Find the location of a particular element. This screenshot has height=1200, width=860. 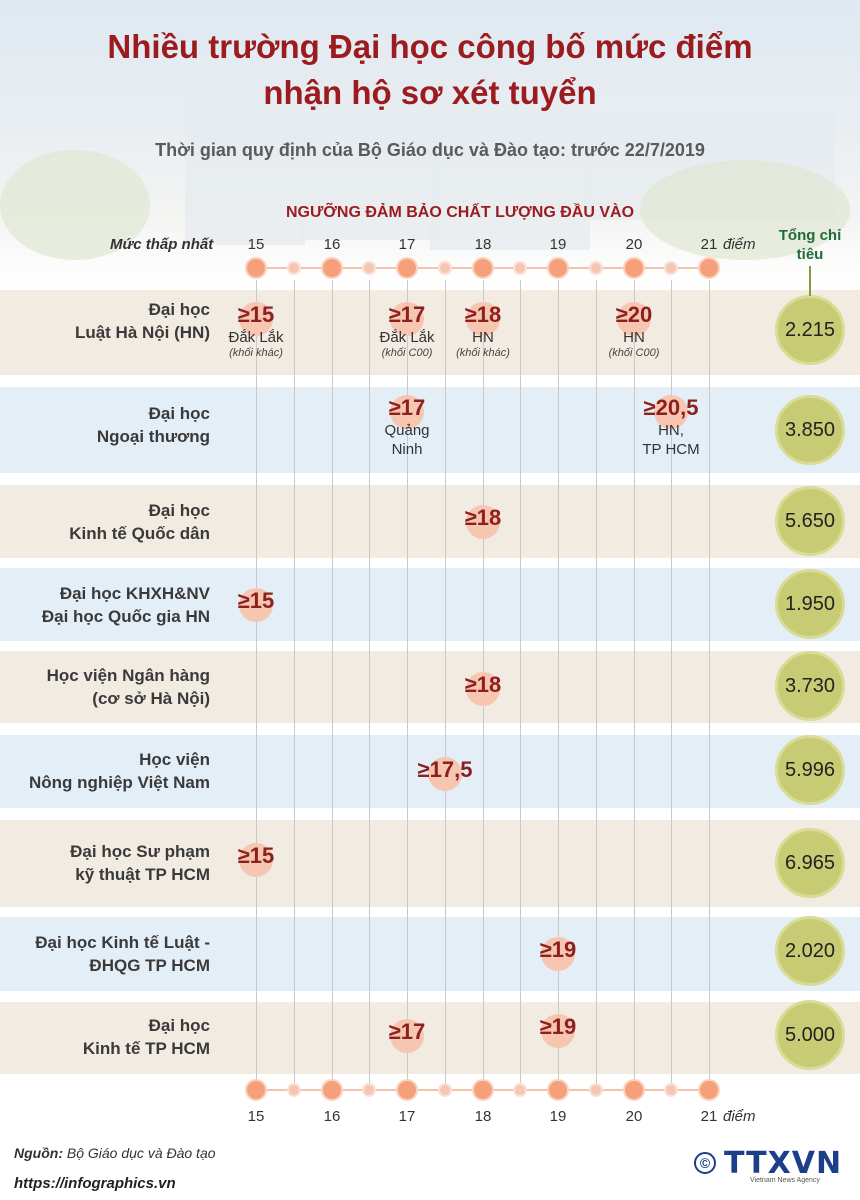

school-row: Đại học Kinh tế Quốc dân is located at coordinates (430, 521).